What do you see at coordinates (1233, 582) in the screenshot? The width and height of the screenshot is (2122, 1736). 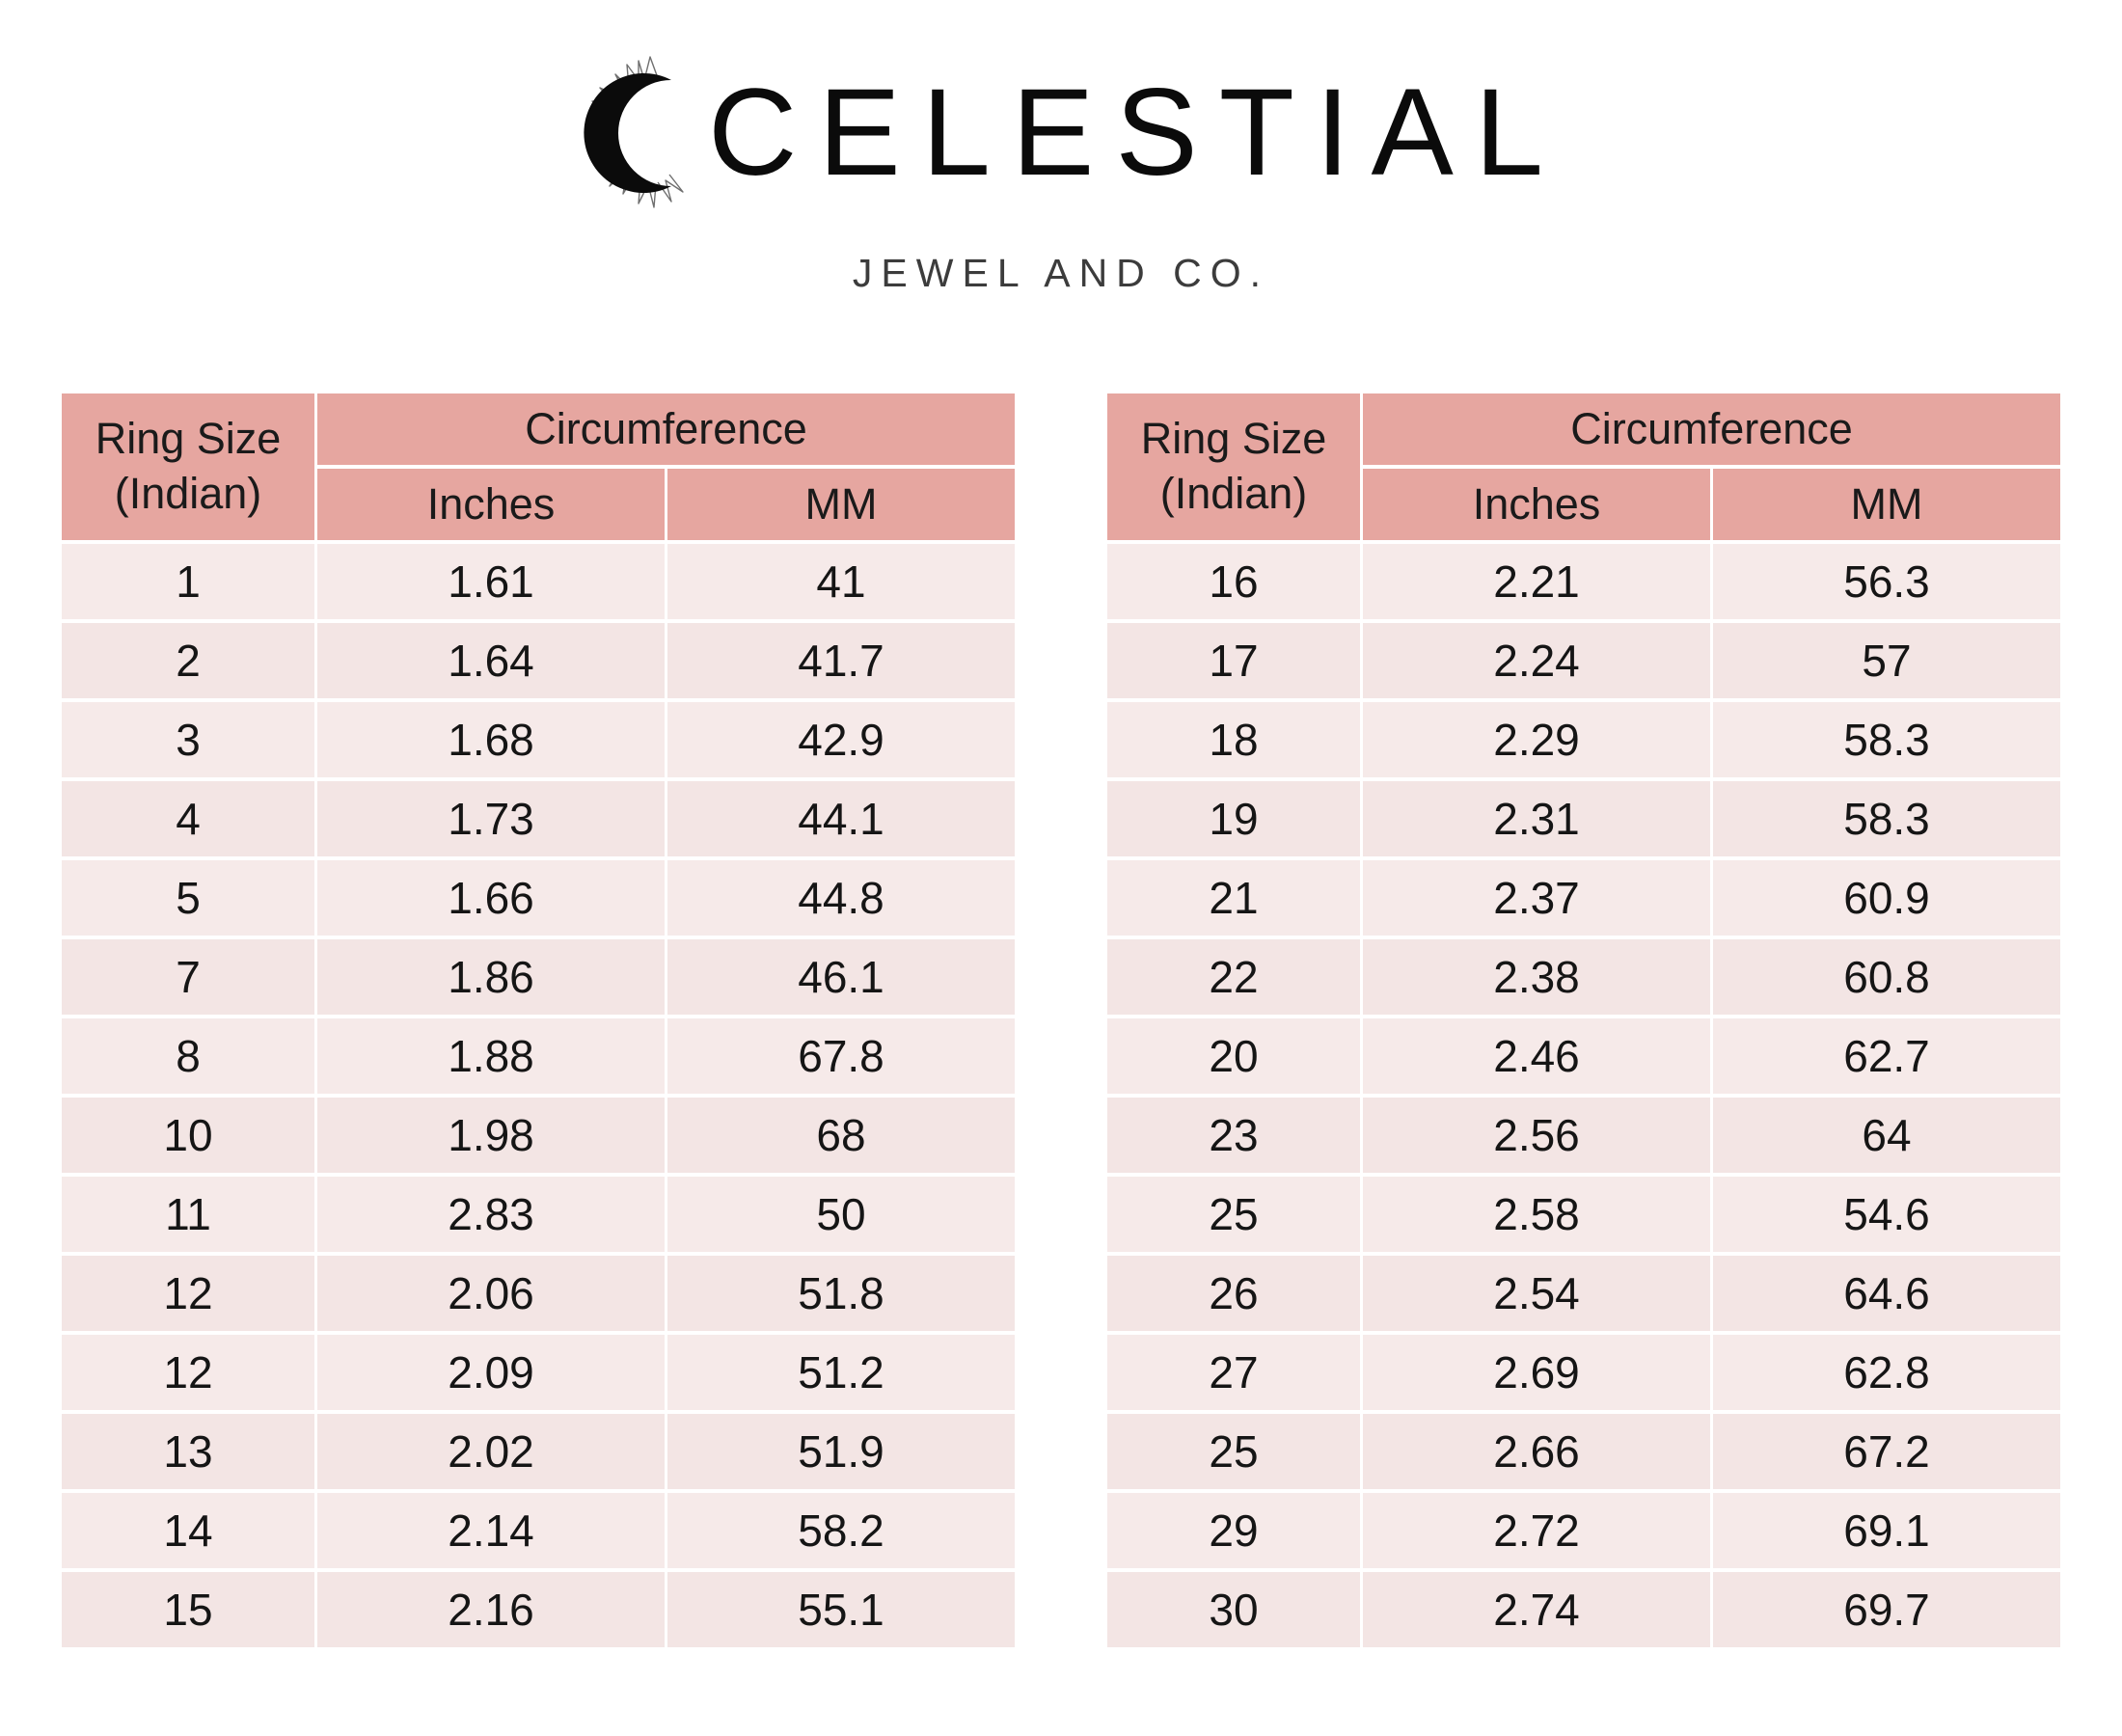 I see `cell-ring-size: 16` at bounding box center [1233, 582].